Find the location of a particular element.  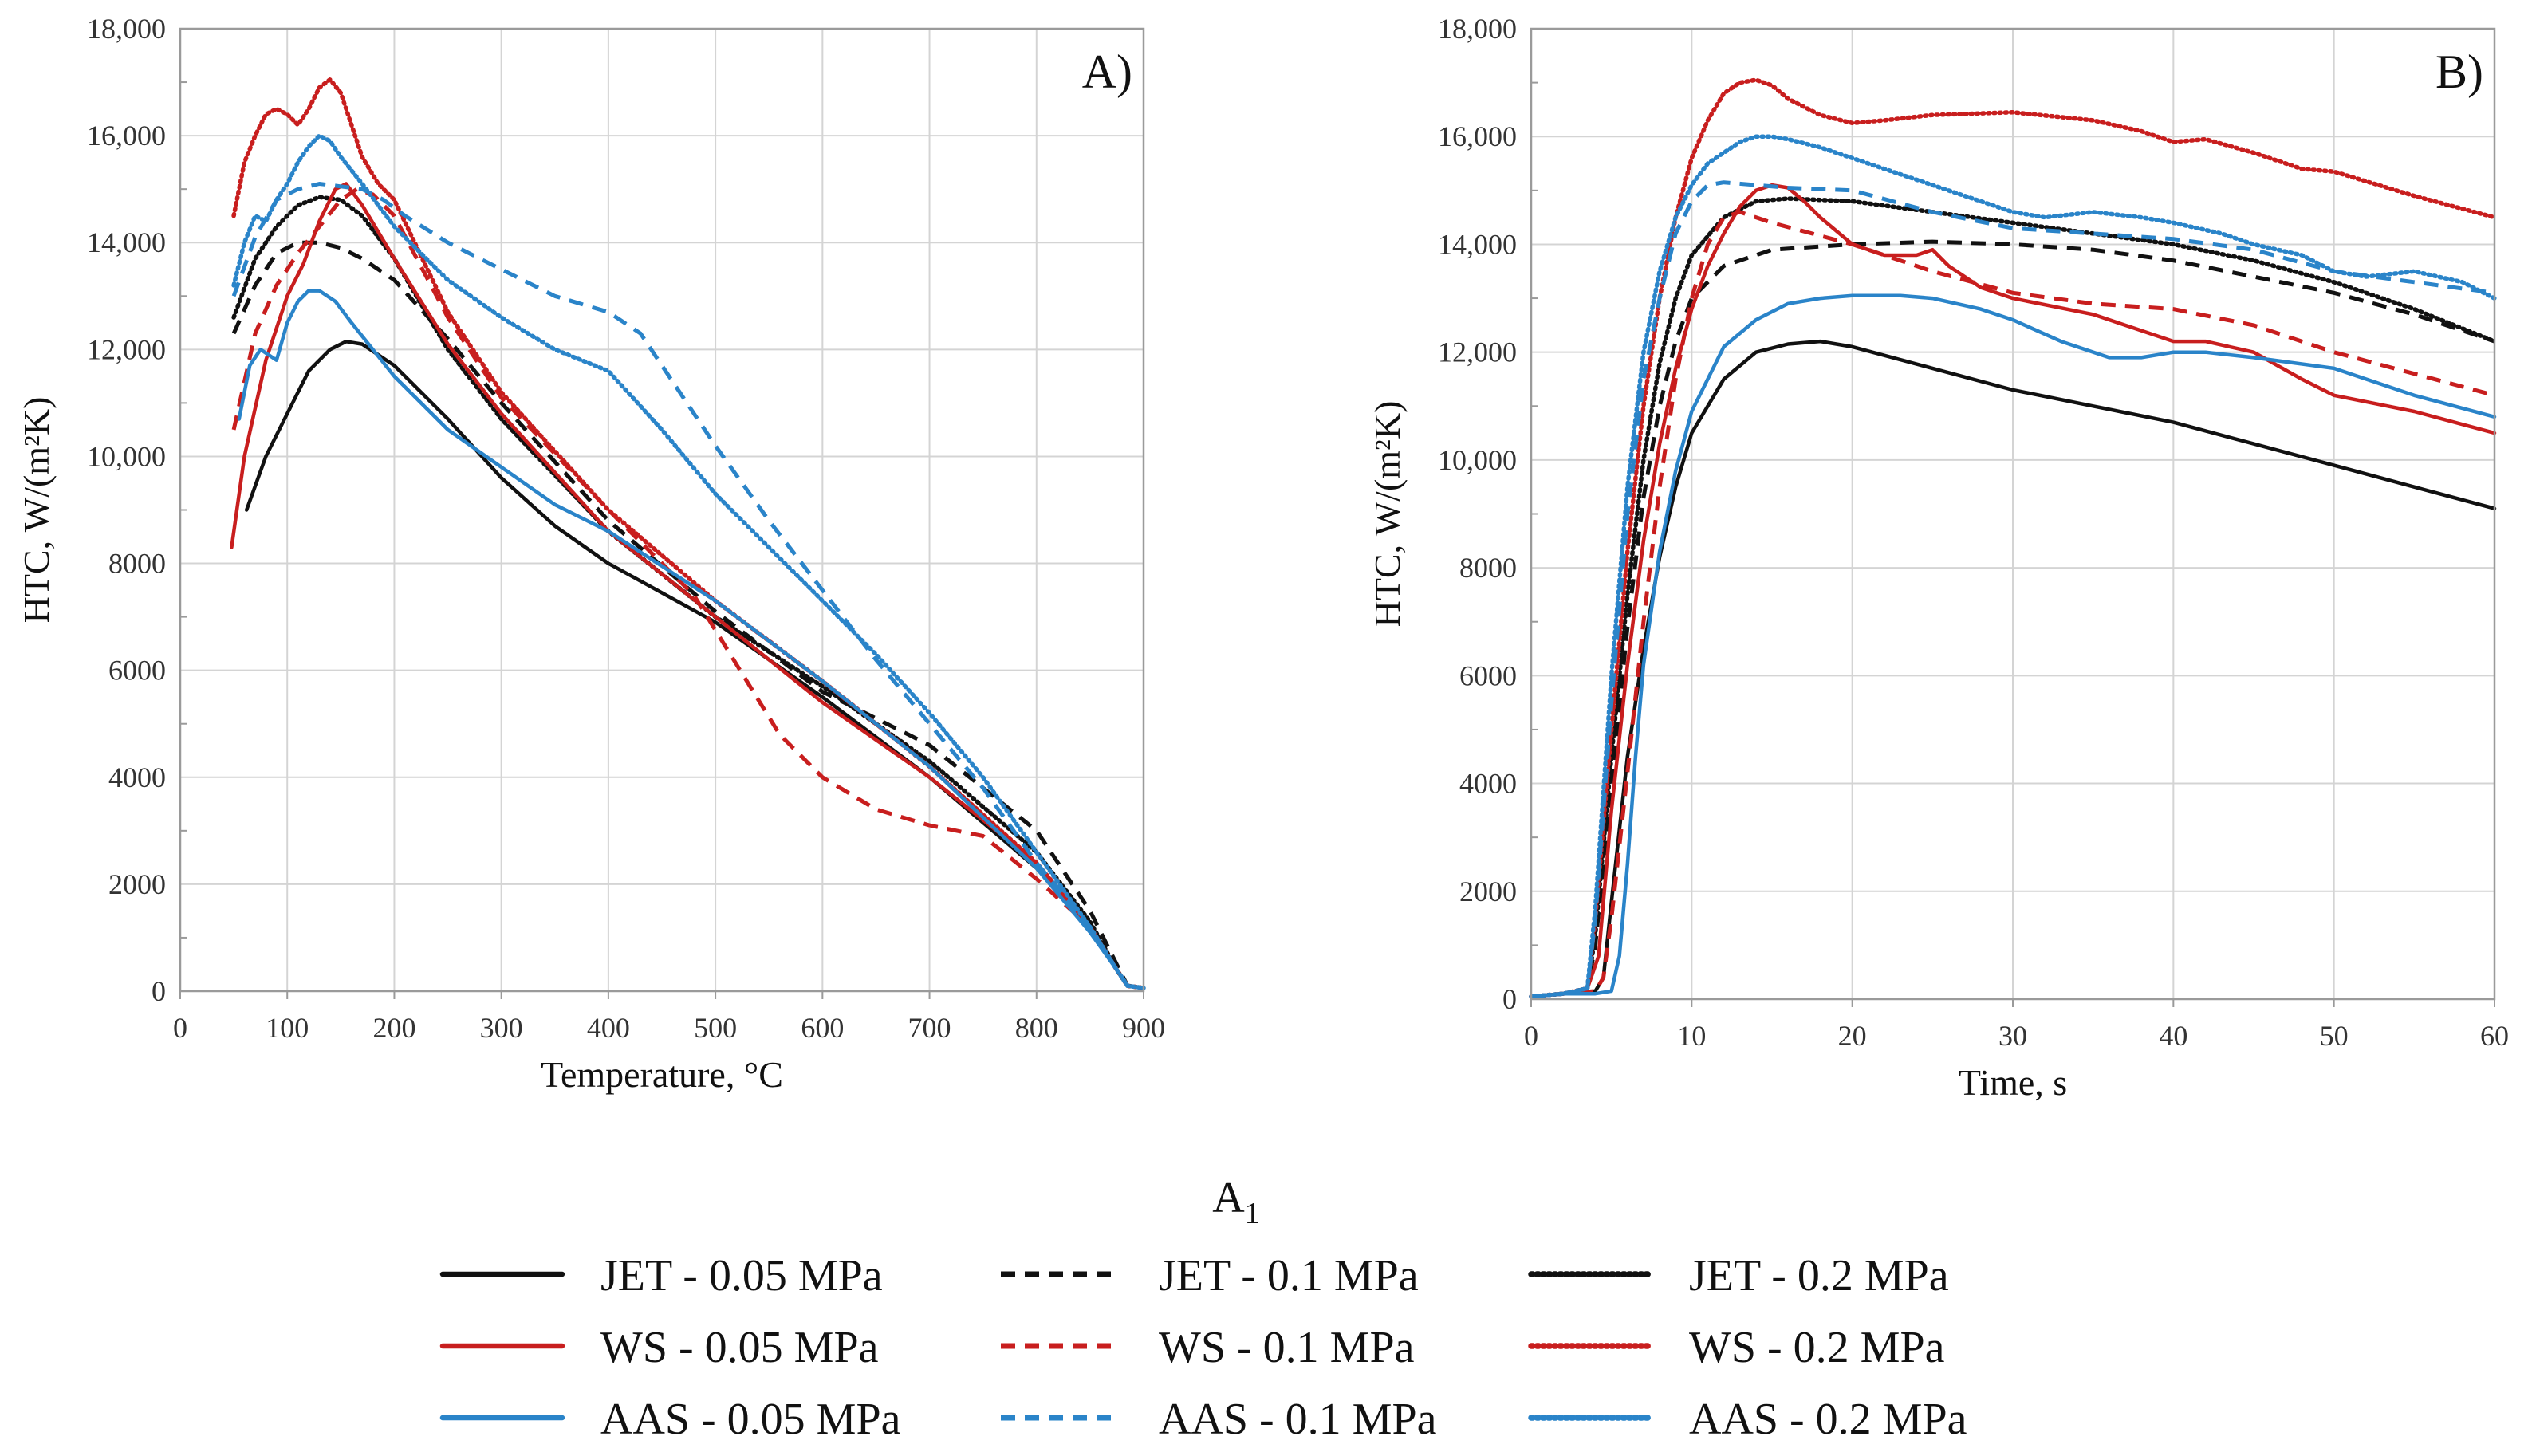

legend-label: WS - 0.2 MPa is located at coordinates (1817, 1347).